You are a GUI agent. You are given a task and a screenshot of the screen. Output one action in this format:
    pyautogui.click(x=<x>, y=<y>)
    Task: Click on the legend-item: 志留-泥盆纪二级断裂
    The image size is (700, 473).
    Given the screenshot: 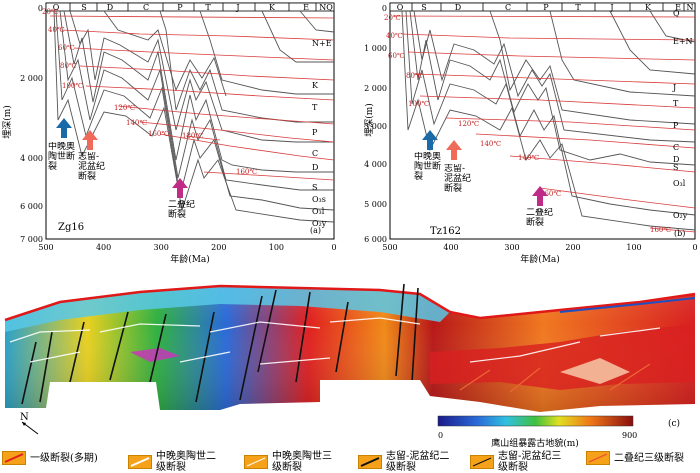 What is the action you would take?
    pyautogui.click(x=405, y=462)
    